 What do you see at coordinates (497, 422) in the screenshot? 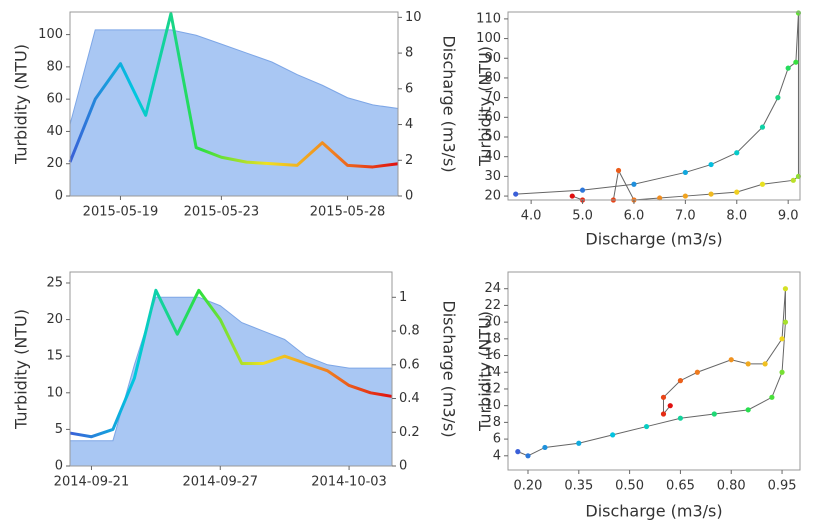
I see `y-tick-label: 8` at bounding box center [497, 422].